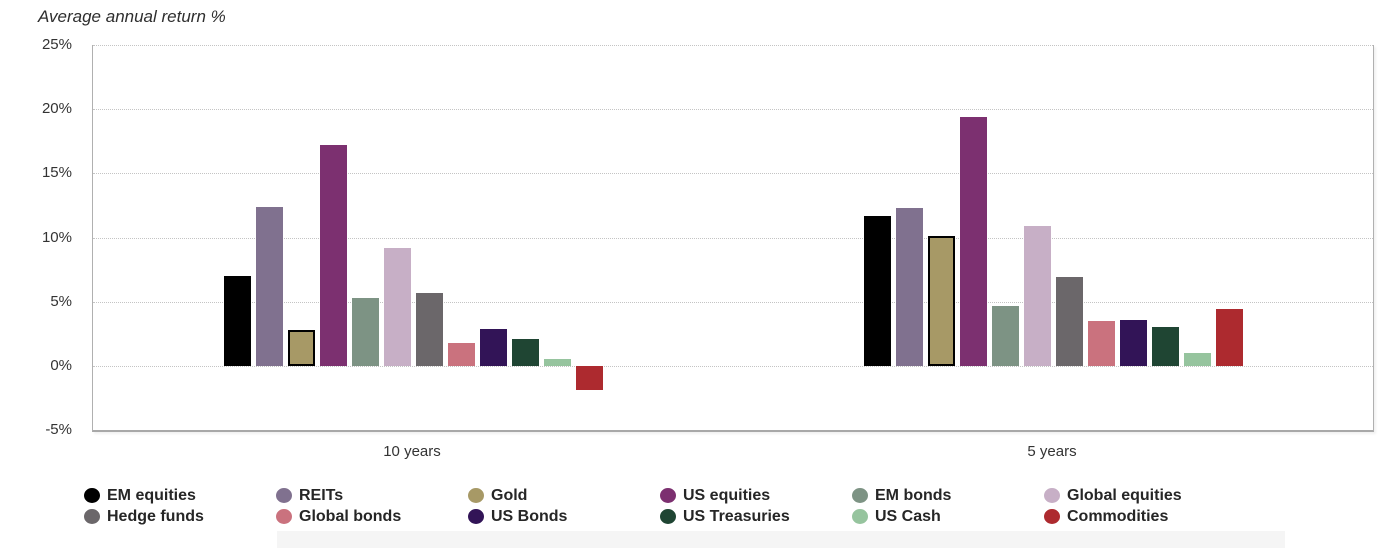 The image size is (1386, 548). What do you see at coordinates (397, 306) in the screenshot?
I see `bar-10-years-Global-equities` at bounding box center [397, 306].